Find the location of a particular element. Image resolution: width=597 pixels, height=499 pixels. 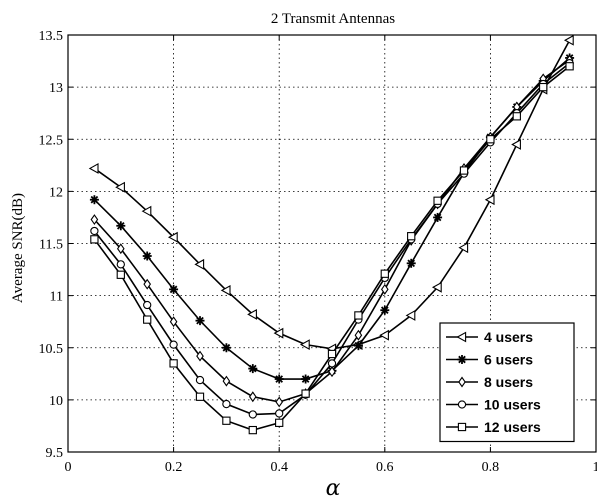

x-tick-label: 0.4 is located at coordinates (279, 467).